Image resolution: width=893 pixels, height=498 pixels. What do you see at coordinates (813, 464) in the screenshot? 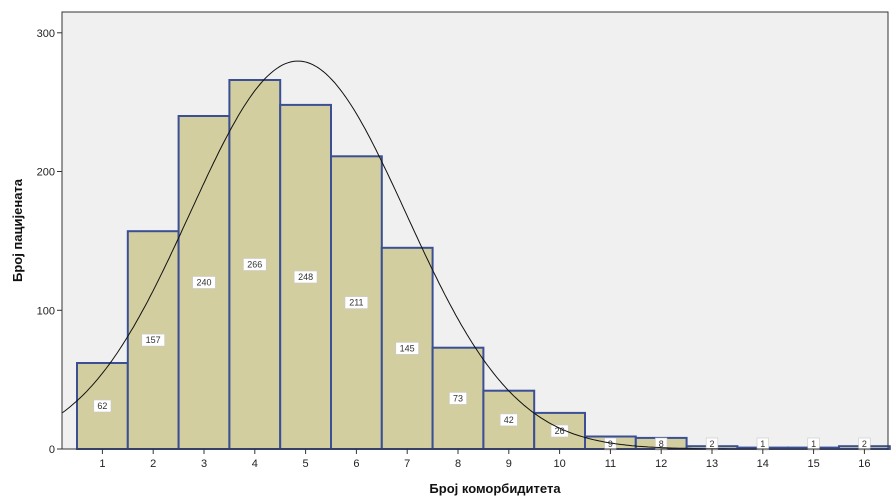
I see `x-tick-label-15: 15` at bounding box center [813, 464].